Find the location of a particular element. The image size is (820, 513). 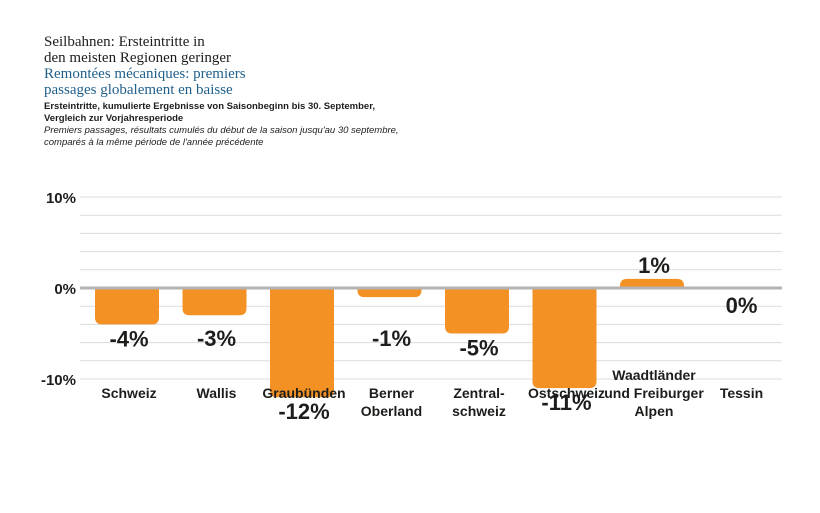

category-label: schweiz is located at coordinates (479, 411).